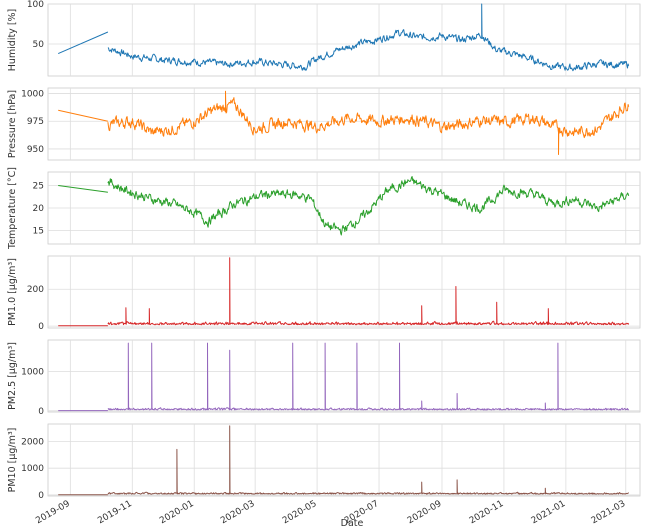  Describe the element at coordinates (12, 376) in the screenshot. I see `y-axis-label: PM2.5 [μg/m³]` at that location.